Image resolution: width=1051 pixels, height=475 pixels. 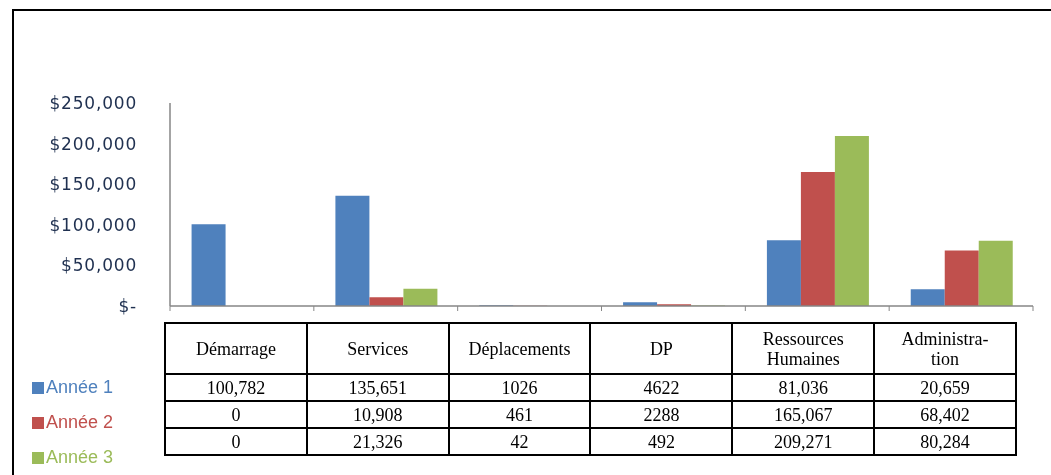 I want to click on y-tick-label: $250,000, so click(x=93, y=103).